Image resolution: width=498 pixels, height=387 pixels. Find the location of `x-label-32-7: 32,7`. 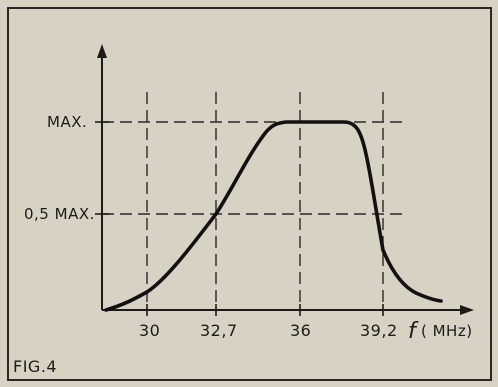

x-label-32-7: 32,7 is located at coordinates (219, 330).